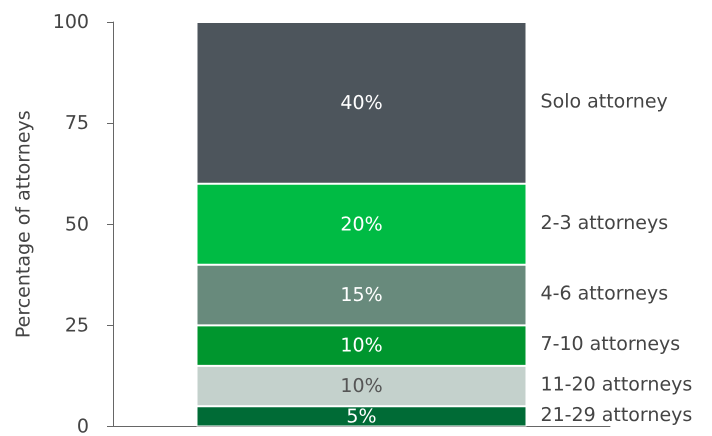  Describe the element at coordinates (76, 325) in the screenshot. I see `y-tick-label: 25` at that location.